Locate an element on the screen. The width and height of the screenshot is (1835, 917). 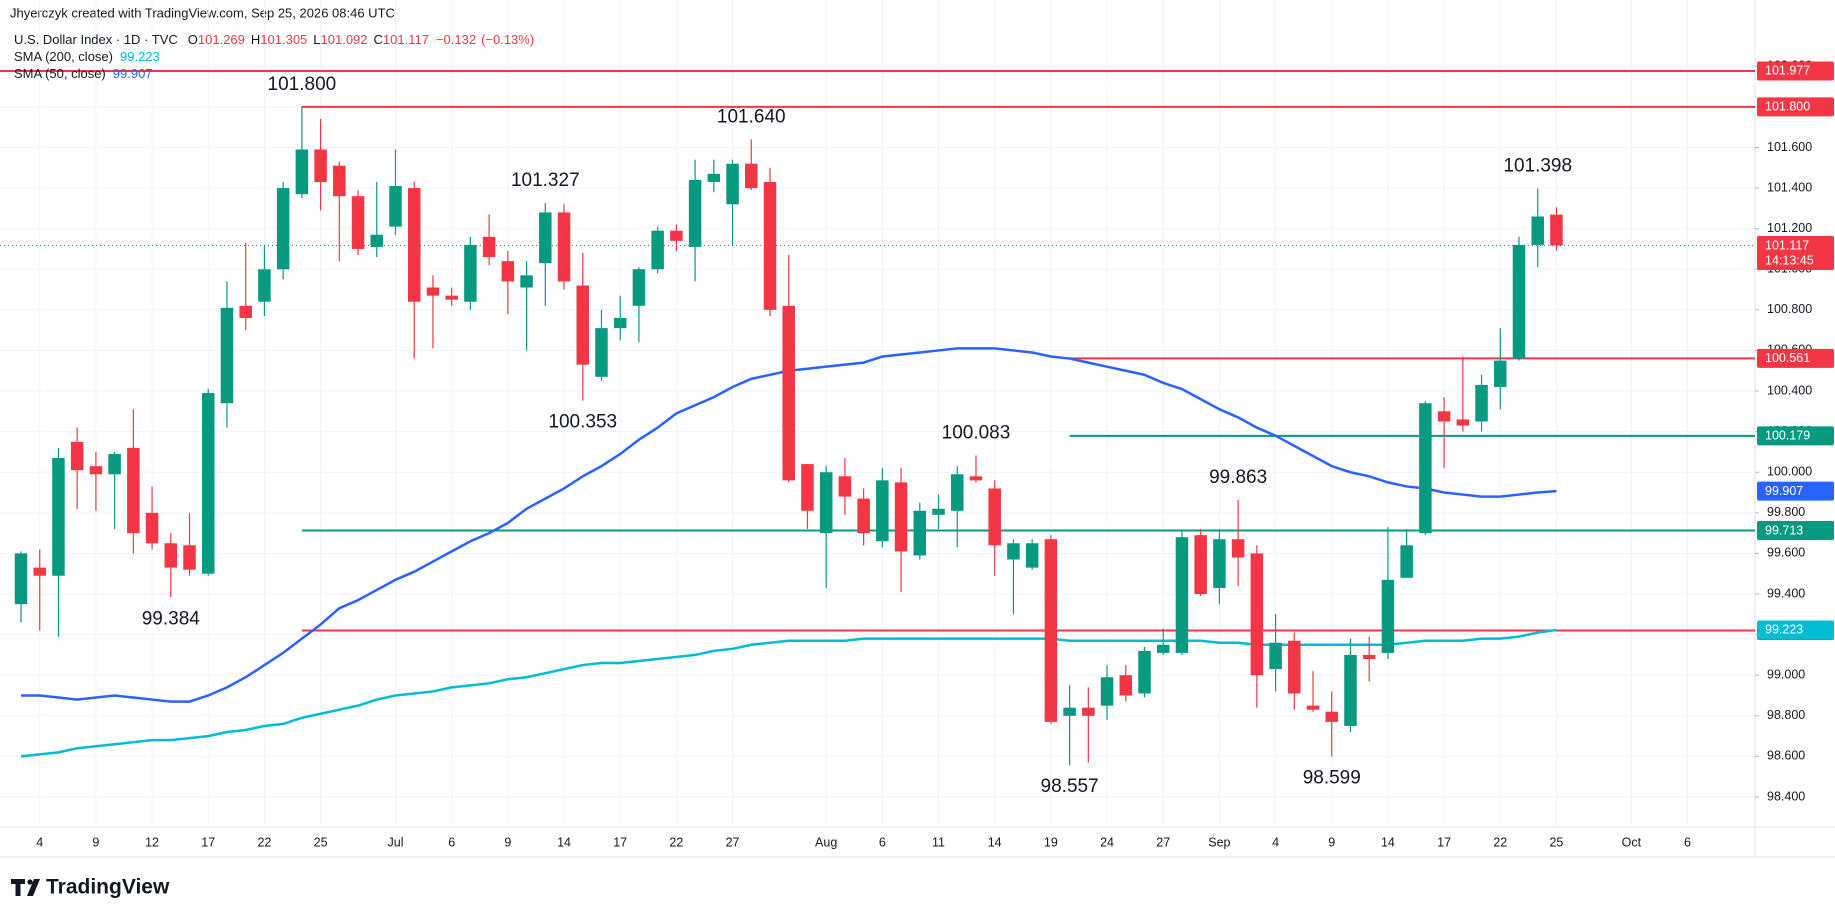
y-tick-label: 99.800 is located at coordinates (1786, 512).